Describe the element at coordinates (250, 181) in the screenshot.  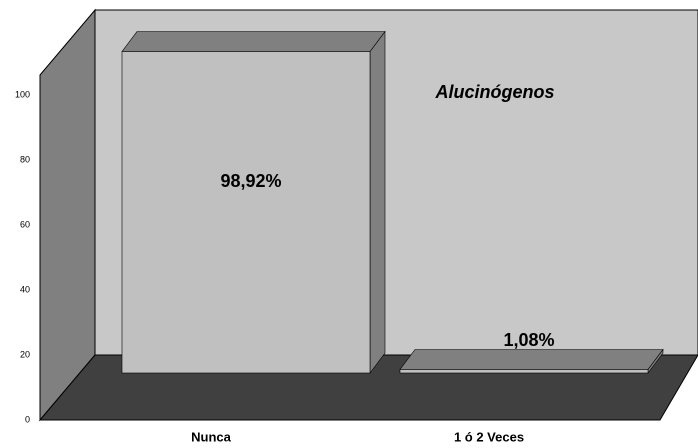
I see `value-label: 98,92%` at that location.